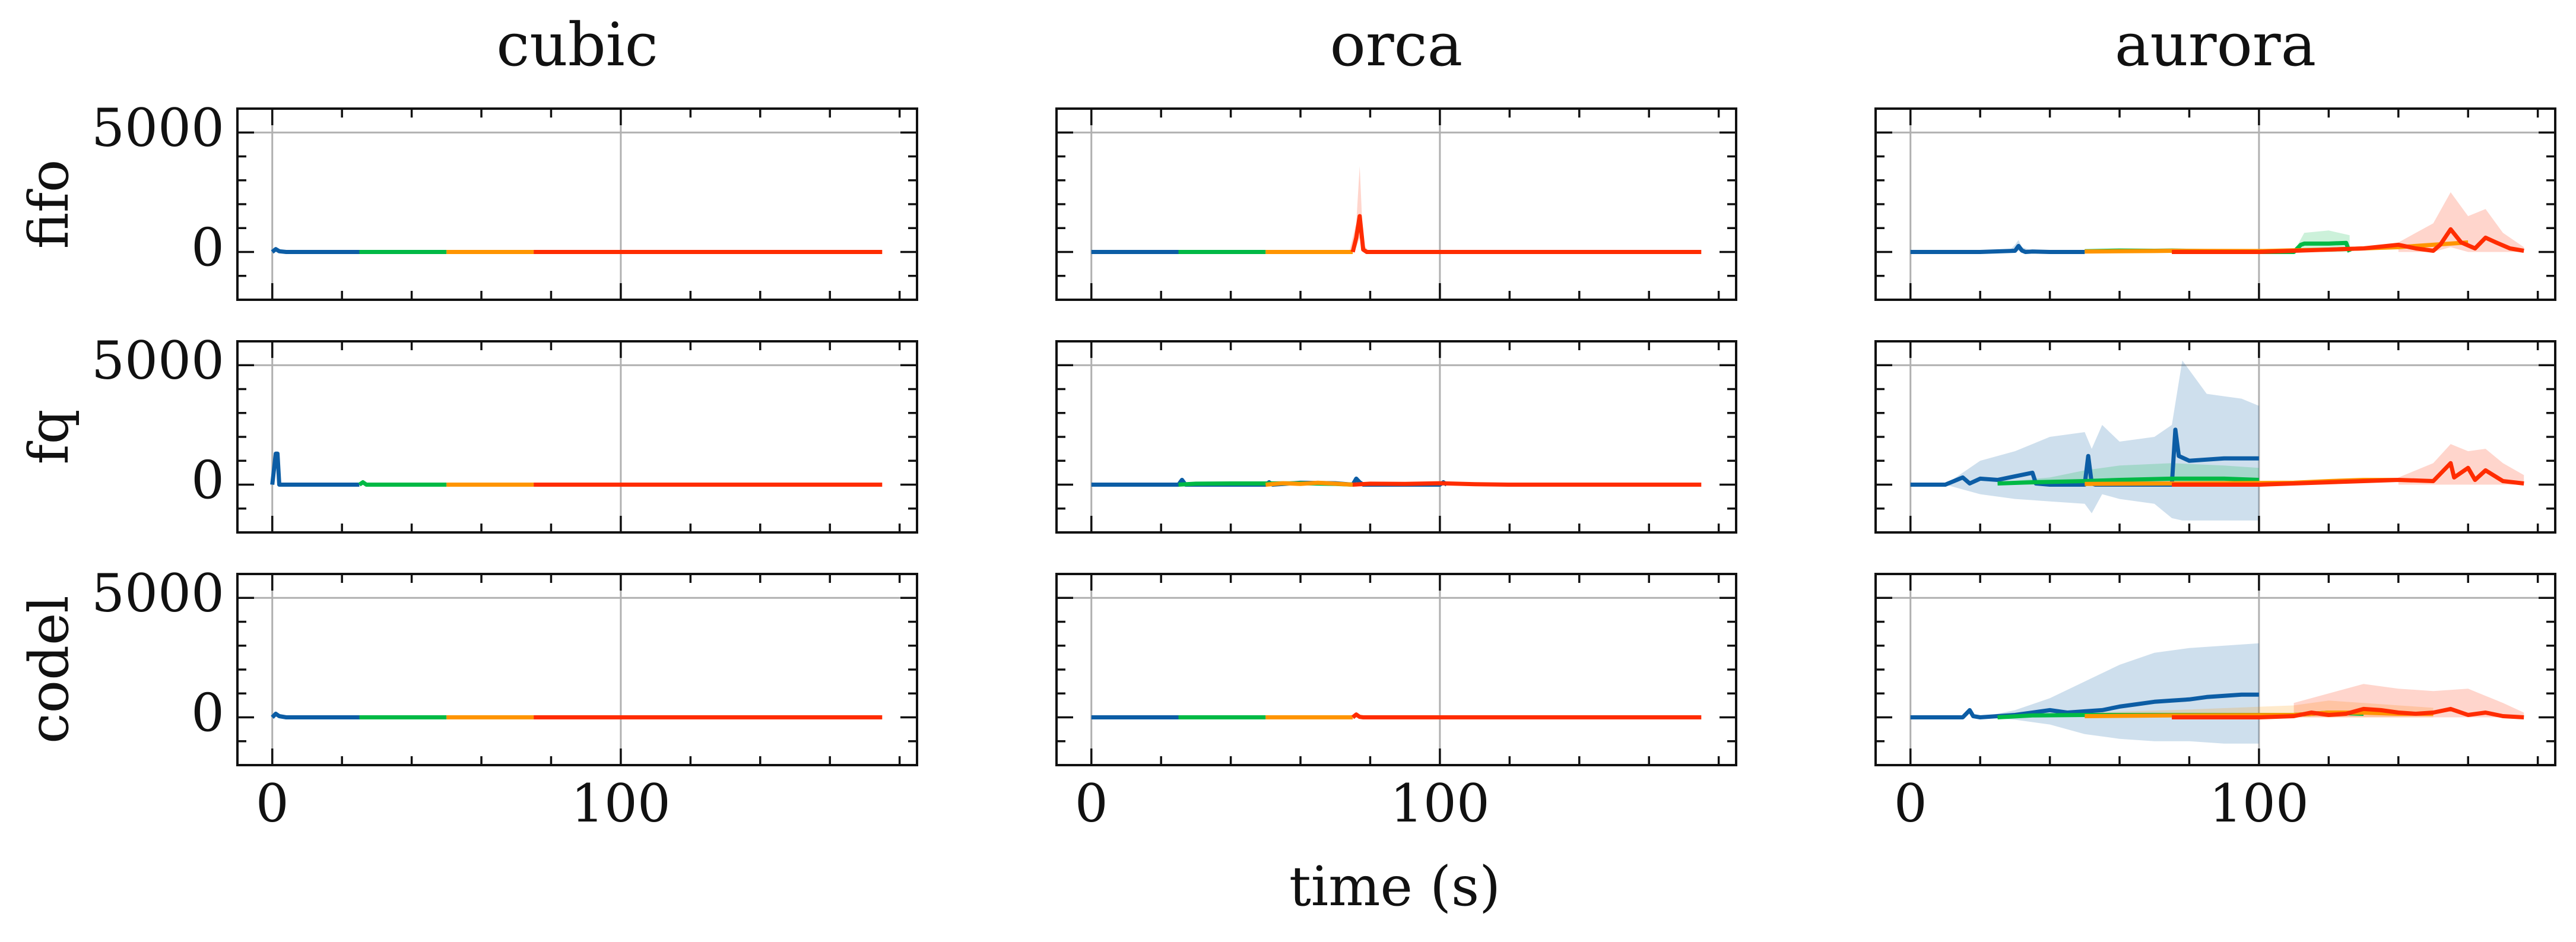 Image resolution: width=2576 pixels, height=942 pixels. I want to click on x-axis-label: time (s), so click(1394, 886).